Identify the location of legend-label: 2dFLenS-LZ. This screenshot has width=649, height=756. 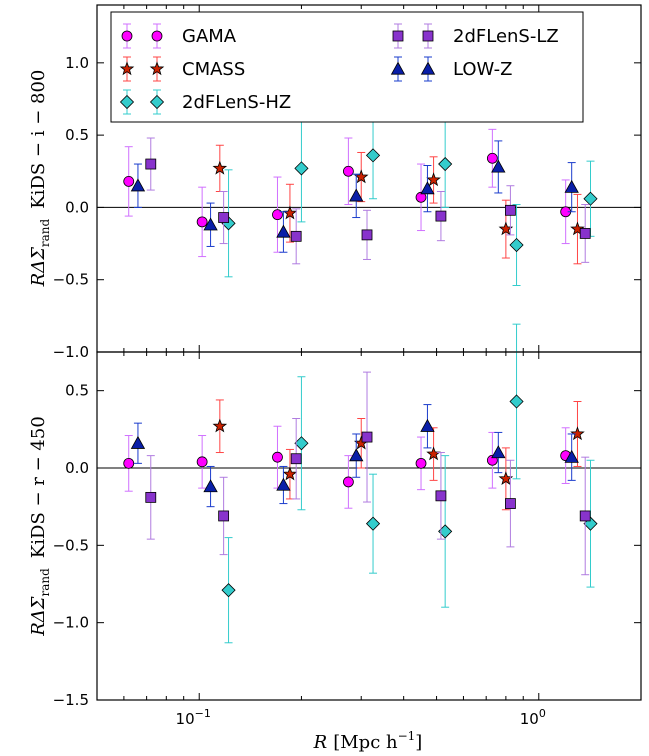
(506, 36).